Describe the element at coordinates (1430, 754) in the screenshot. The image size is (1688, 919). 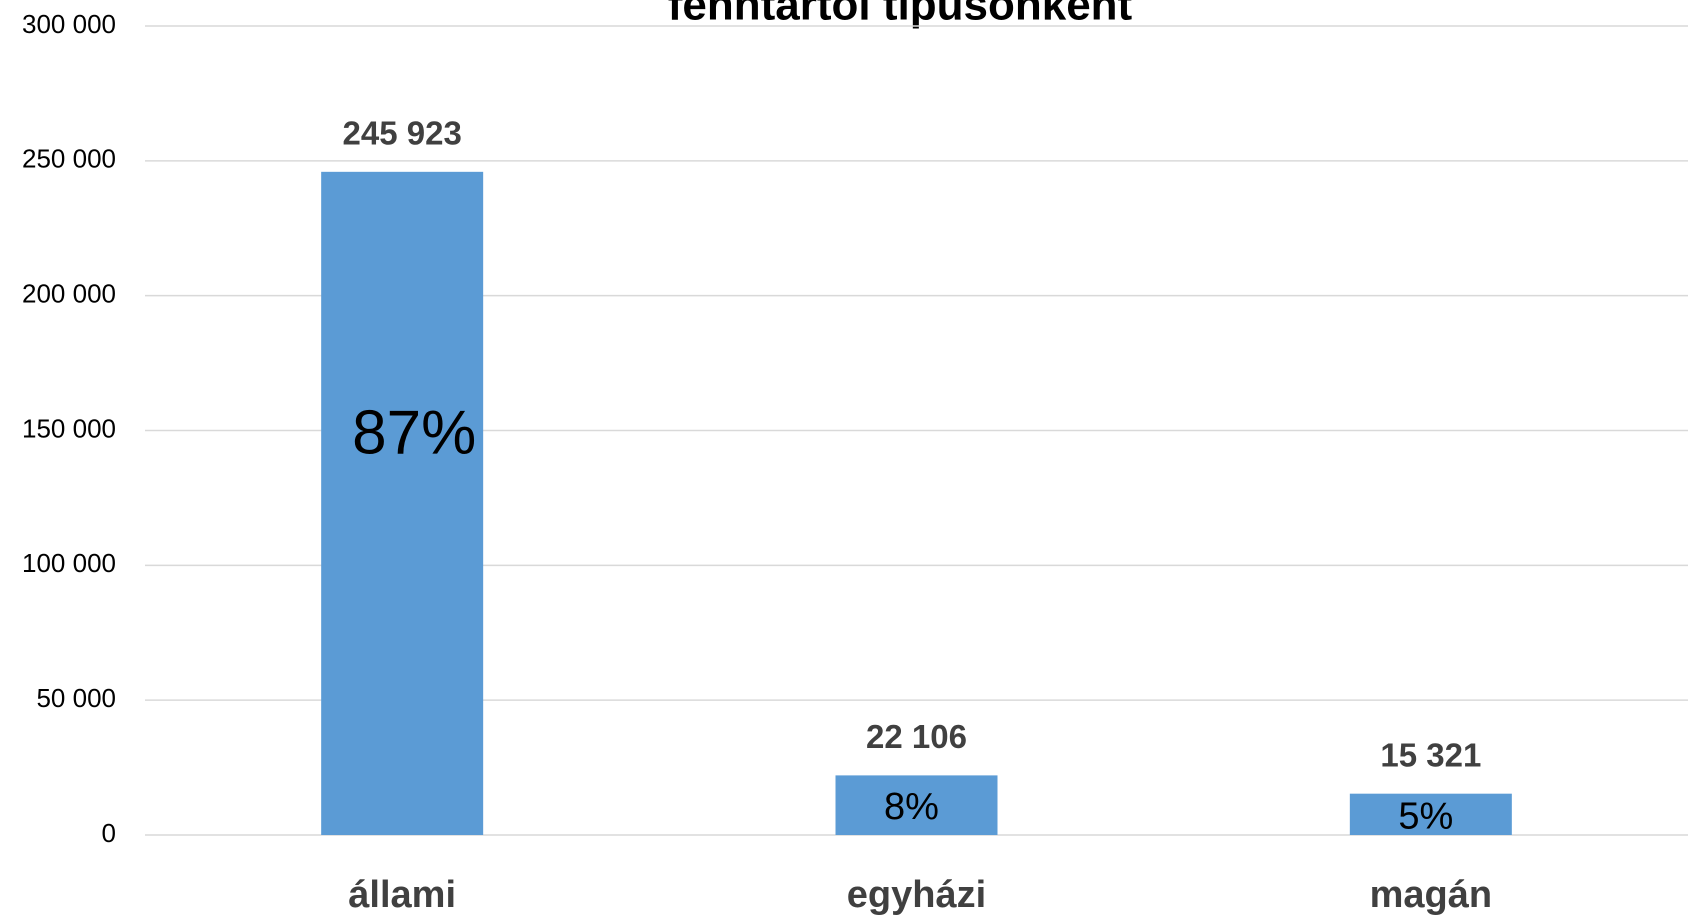
I see `value-label: 15 321` at that location.